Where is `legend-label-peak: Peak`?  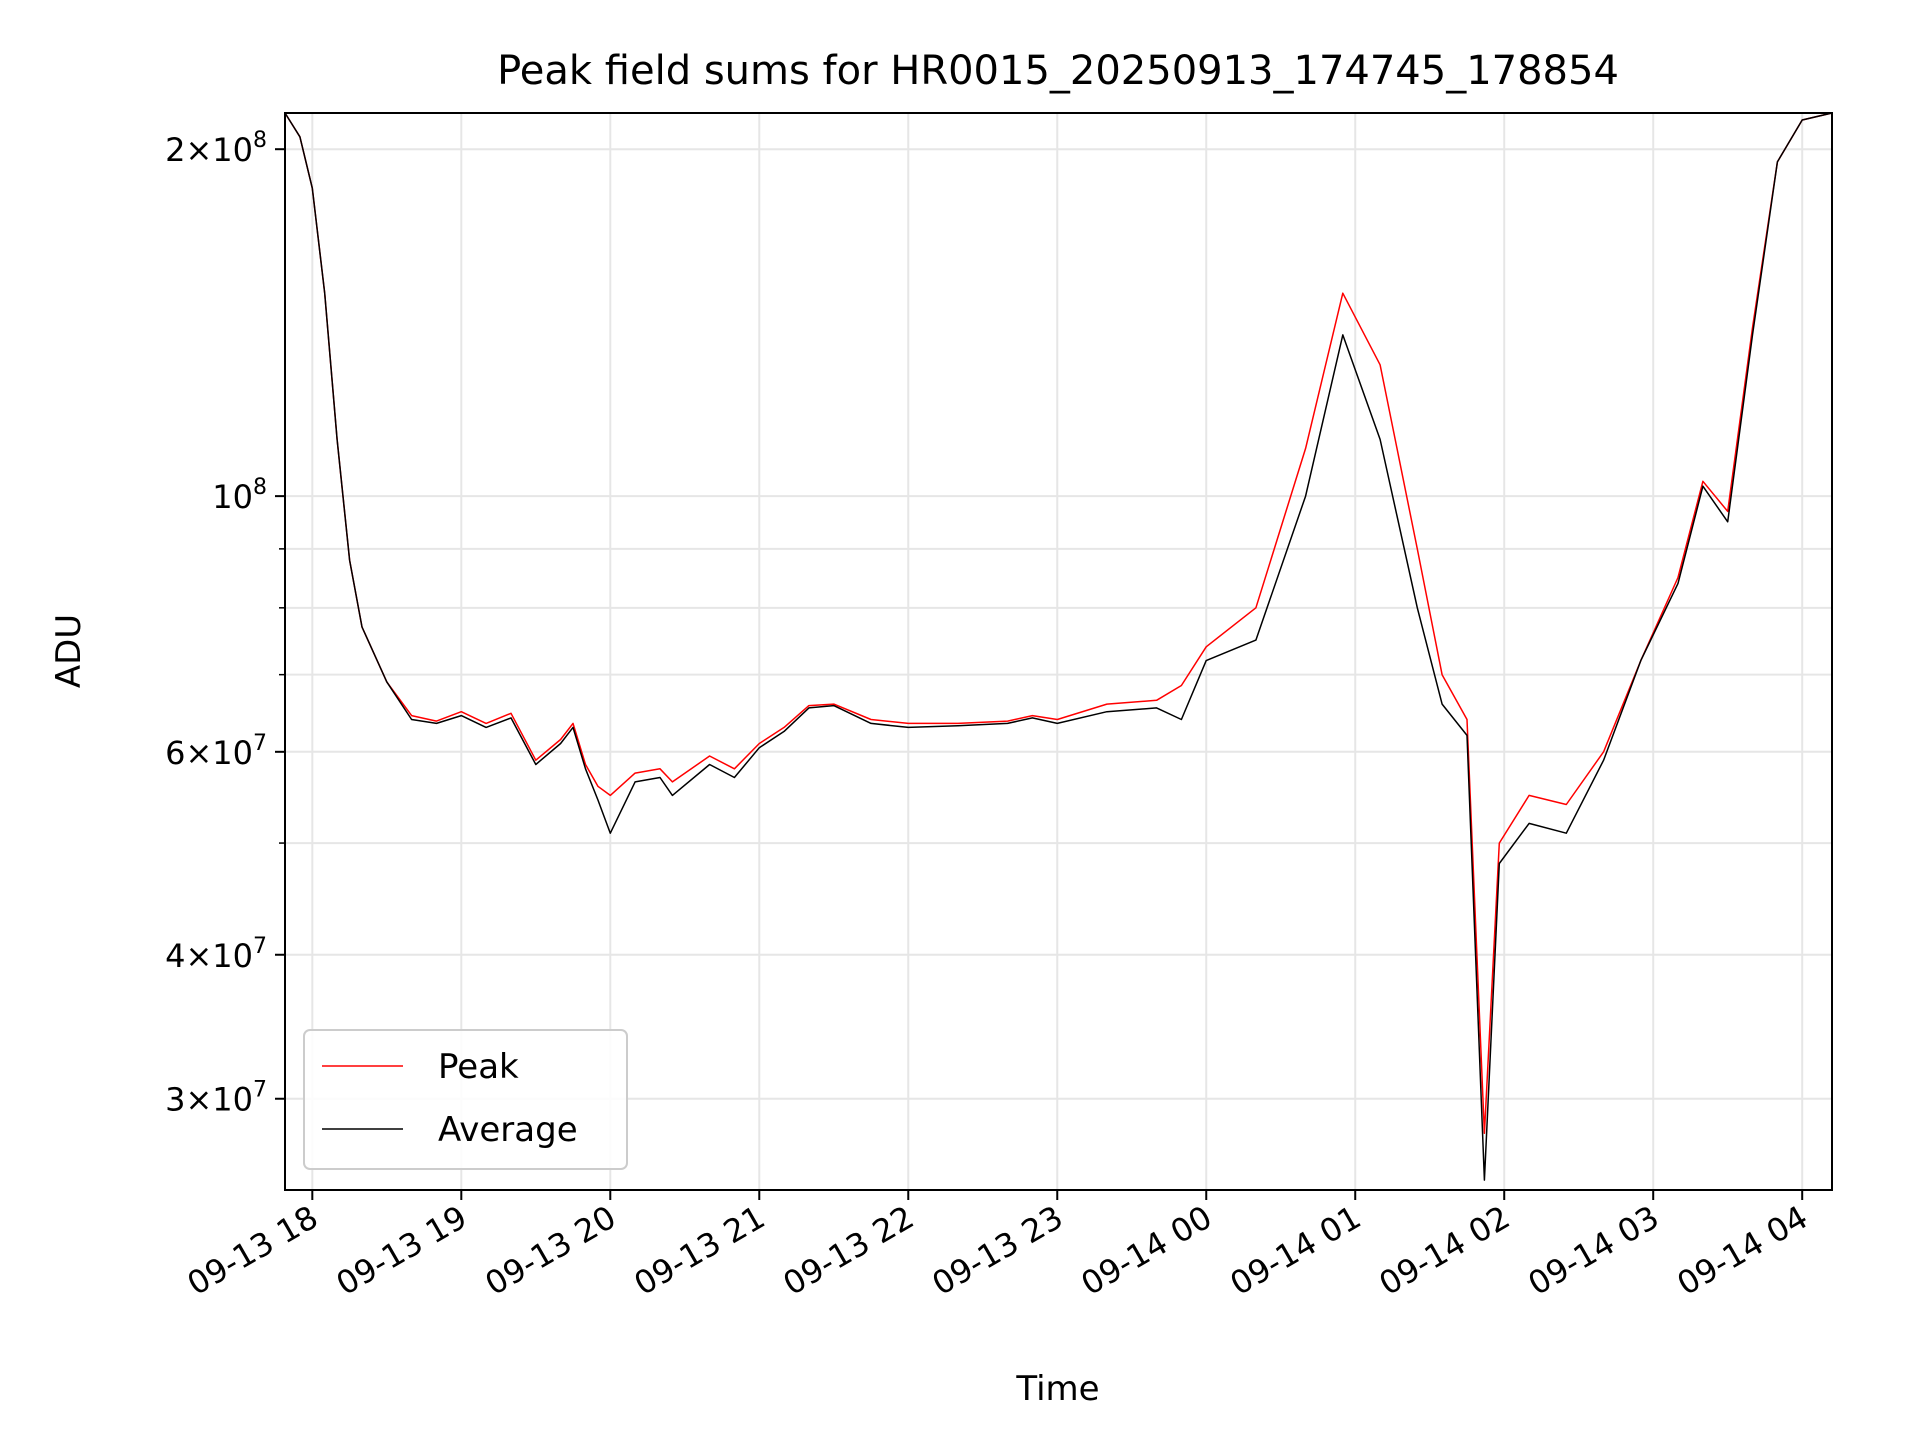 legend-label-peak: Peak is located at coordinates (478, 1067).